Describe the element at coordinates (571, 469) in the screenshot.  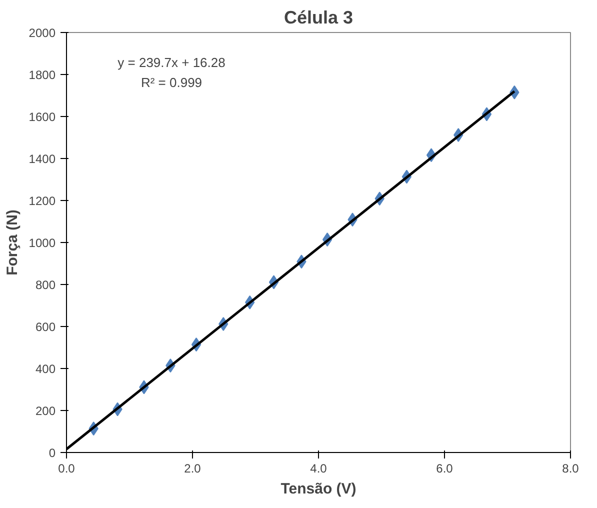
I see `x-tick-label: 8.0` at that location.